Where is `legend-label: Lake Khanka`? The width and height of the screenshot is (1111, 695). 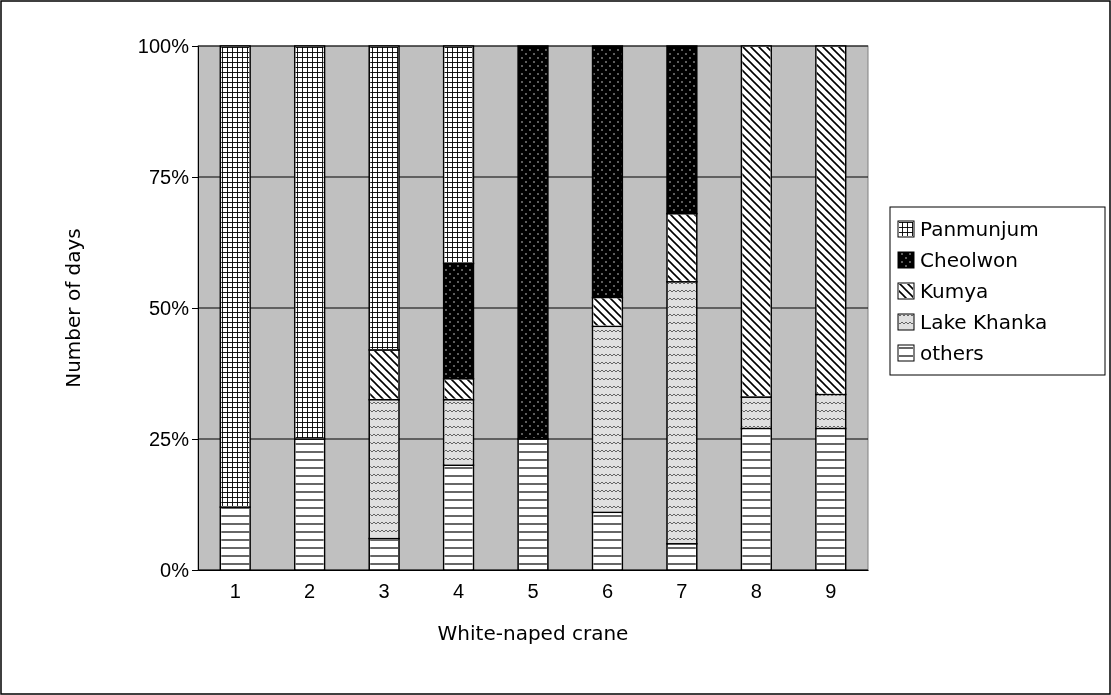 legend-label: Lake Khanka is located at coordinates (984, 322).